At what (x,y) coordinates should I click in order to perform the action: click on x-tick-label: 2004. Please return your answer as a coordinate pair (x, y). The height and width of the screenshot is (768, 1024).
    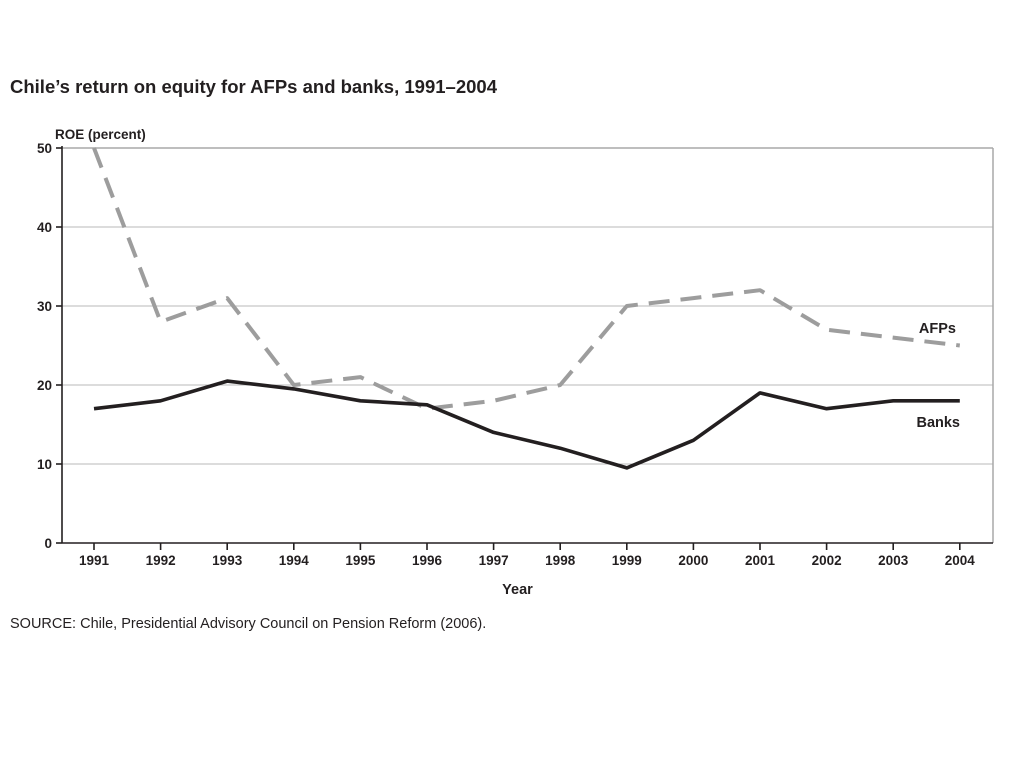
    Looking at the image, I should click on (960, 560).